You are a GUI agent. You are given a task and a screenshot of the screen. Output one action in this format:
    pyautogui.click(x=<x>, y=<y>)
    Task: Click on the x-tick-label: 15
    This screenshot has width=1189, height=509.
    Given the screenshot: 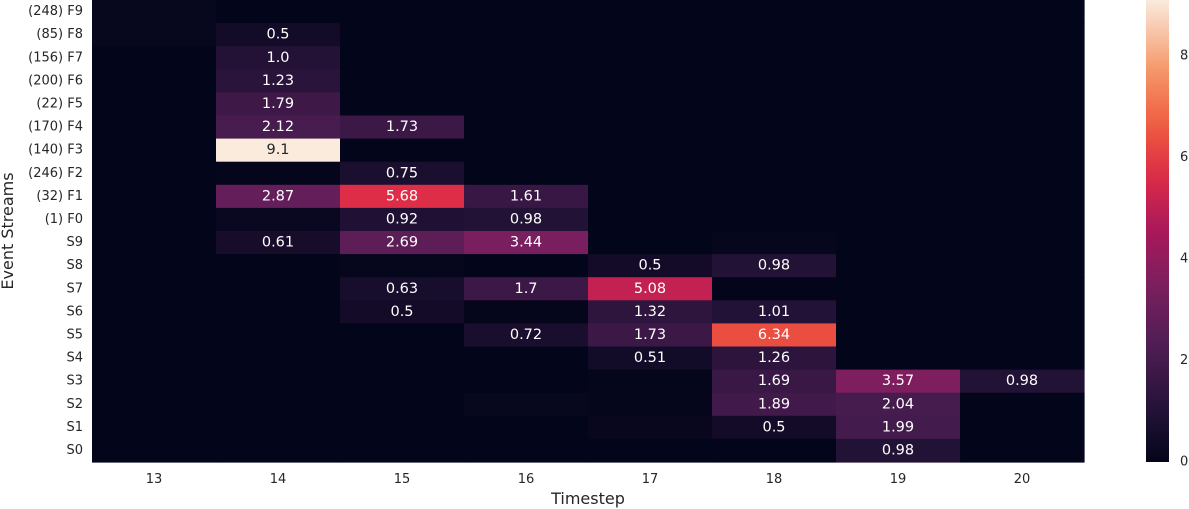 What is the action you would take?
    pyautogui.click(x=402, y=479)
    